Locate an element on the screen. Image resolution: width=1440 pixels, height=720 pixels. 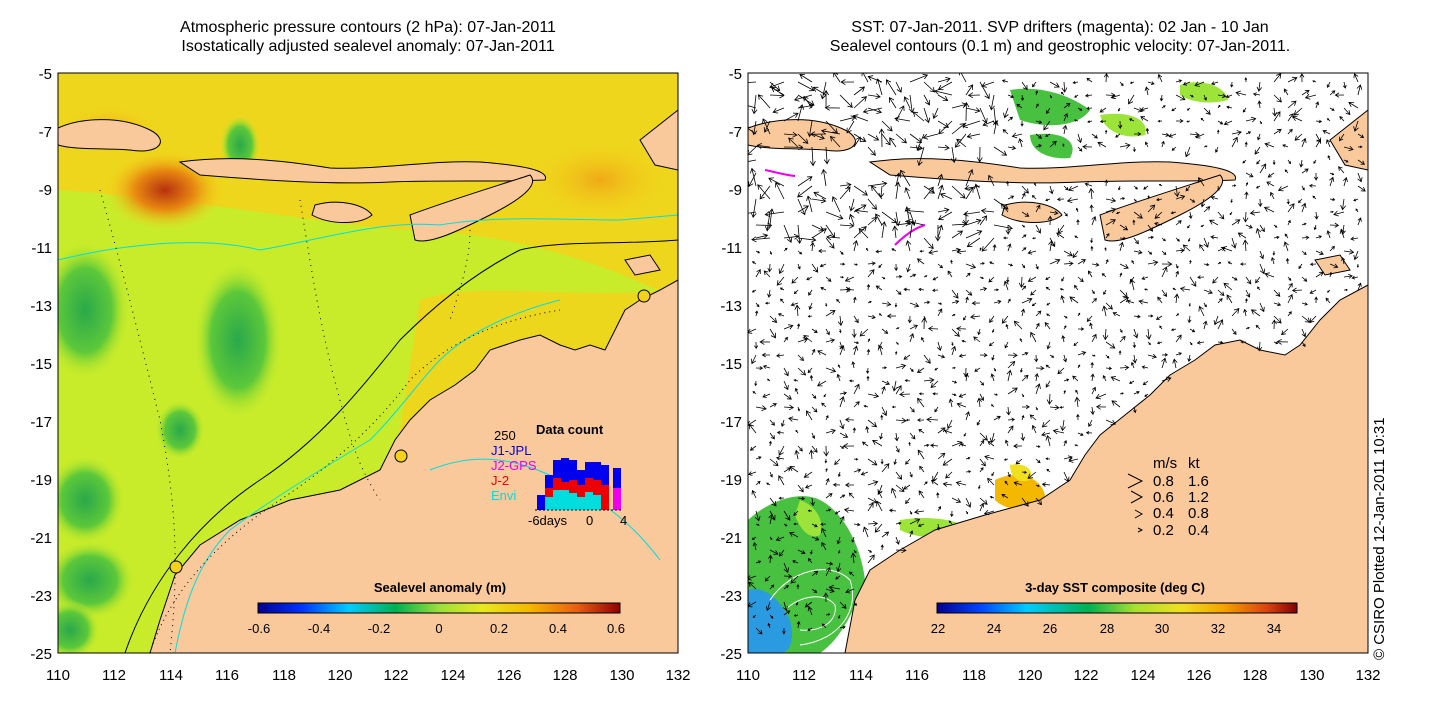
data-count-inset is located at coordinates (579, 484).